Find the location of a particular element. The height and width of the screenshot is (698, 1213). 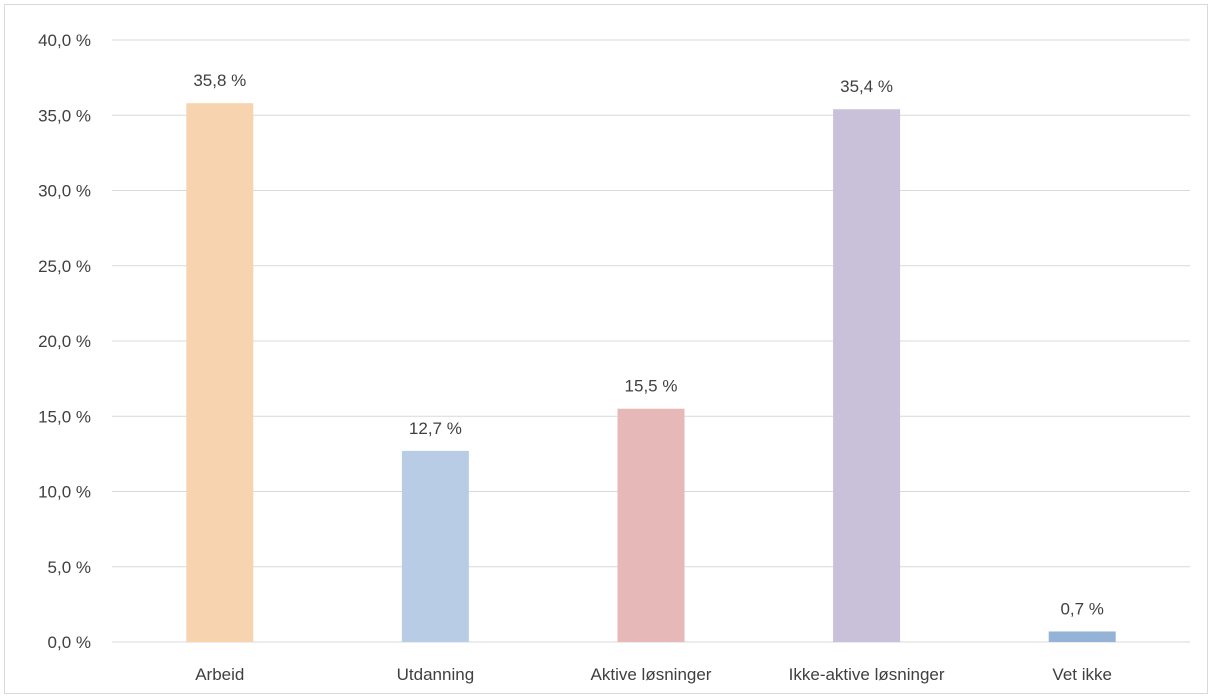

y-tick-label: 40,0 % is located at coordinates (64, 40).